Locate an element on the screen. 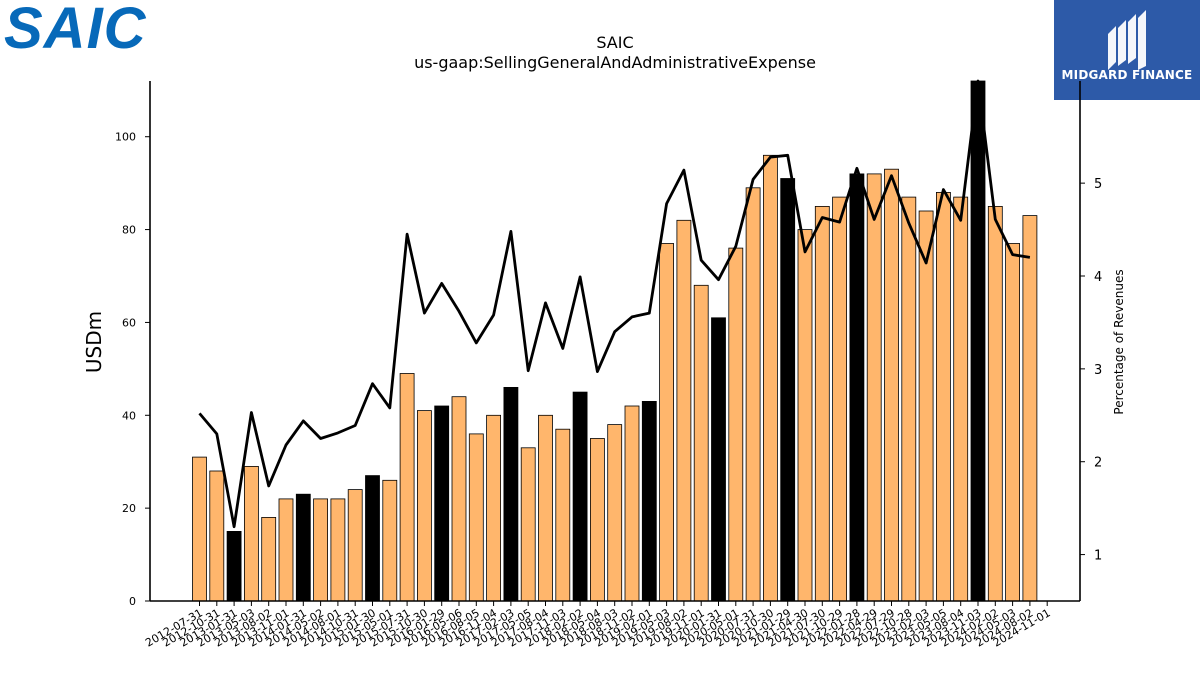 The image size is (1200, 675). y-tick-label: 100 is located at coordinates (125, 137).